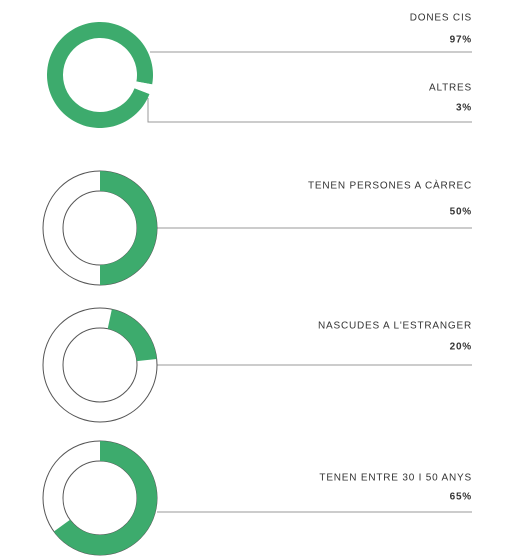 The width and height of the screenshot is (509, 560). Describe the element at coordinates (461, 497) in the screenshot. I see `slice-value: 65%` at that location.